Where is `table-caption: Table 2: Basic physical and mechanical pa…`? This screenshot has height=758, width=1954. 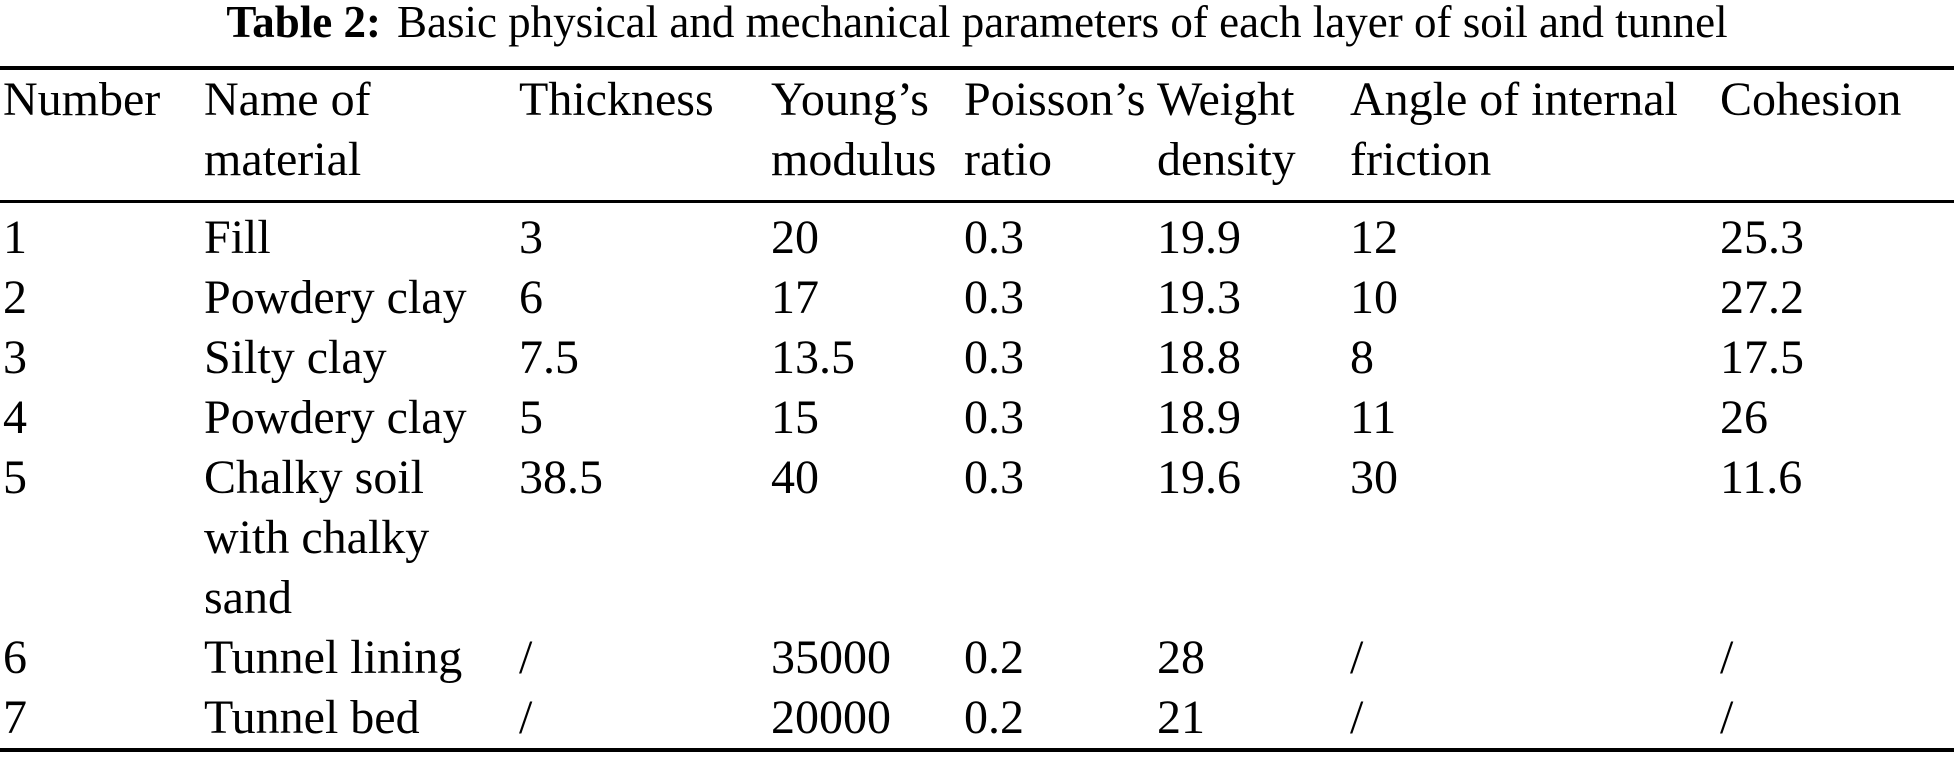
table-caption: Table 2: Basic physical and mechanical pa… is located at coordinates (977, 23).